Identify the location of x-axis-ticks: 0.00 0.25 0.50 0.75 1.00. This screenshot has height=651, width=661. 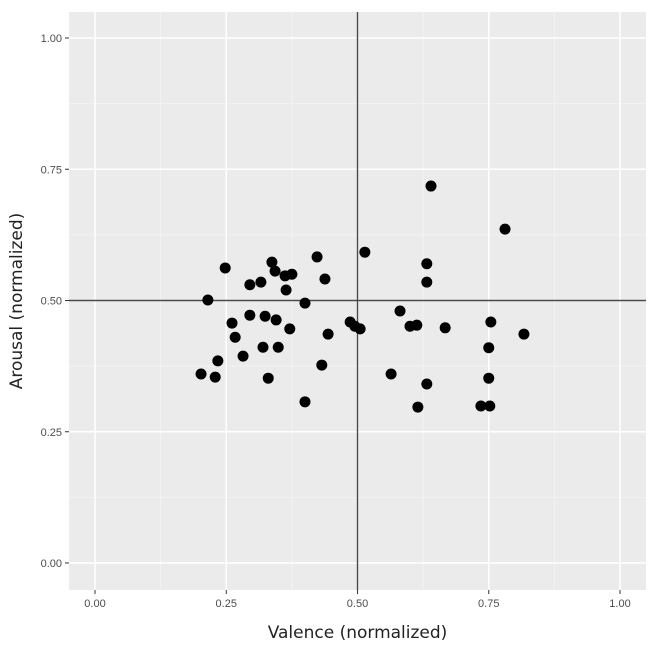
(357, 600).